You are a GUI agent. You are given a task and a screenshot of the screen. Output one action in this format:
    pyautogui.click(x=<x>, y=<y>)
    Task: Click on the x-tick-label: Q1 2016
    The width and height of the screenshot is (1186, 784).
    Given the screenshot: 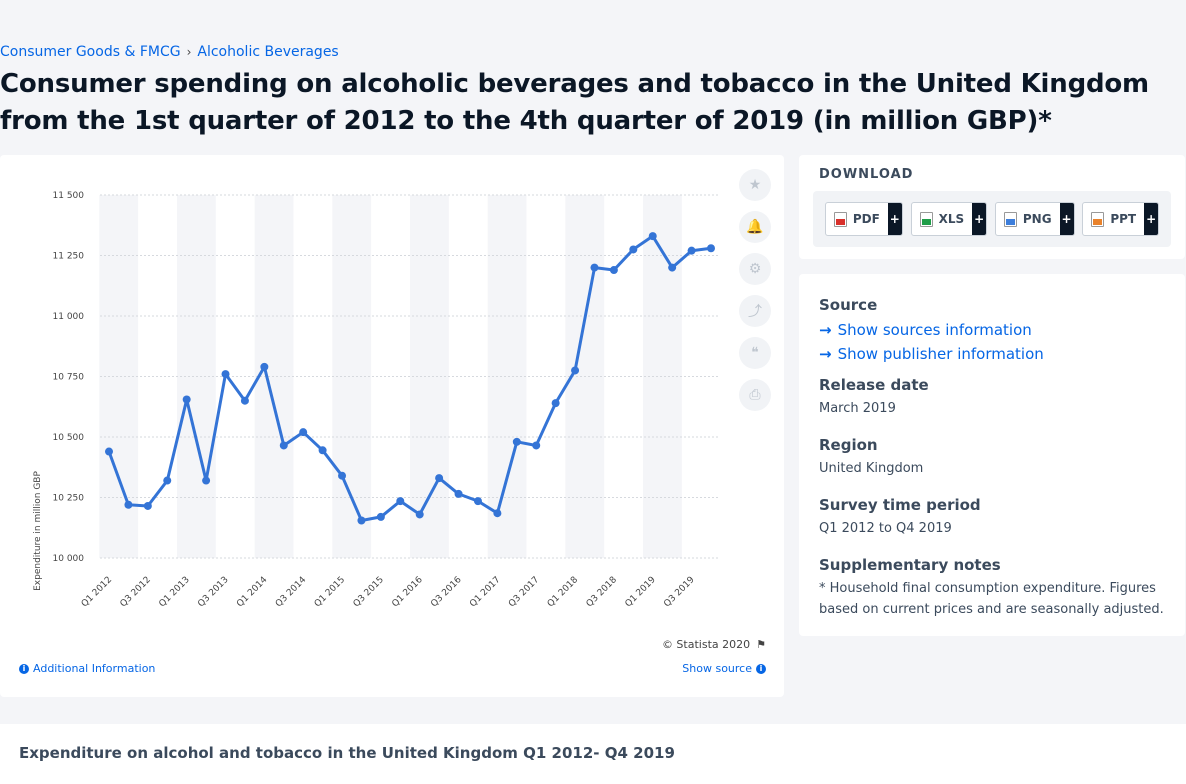 What is the action you would take?
    pyautogui.click(x=407, y=592)
    